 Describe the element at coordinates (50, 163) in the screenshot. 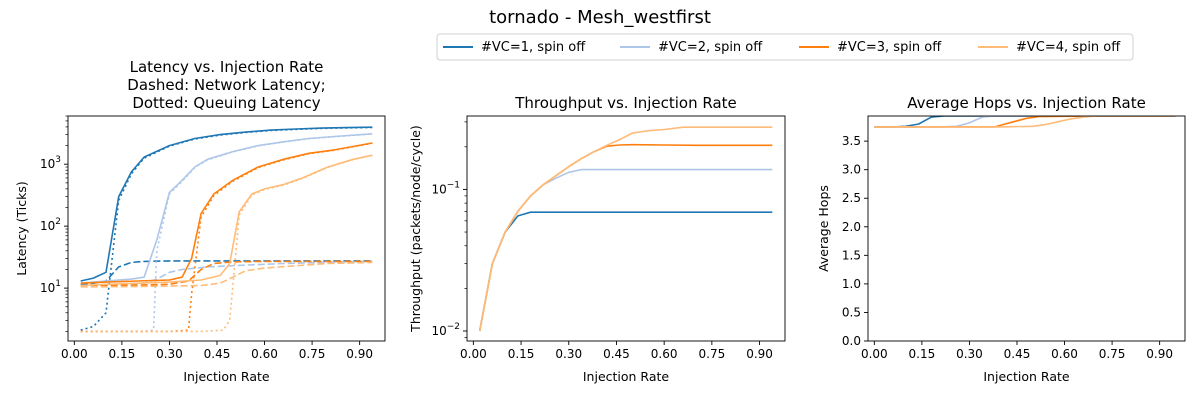

I see `y-tick-label: 10³` at that location.